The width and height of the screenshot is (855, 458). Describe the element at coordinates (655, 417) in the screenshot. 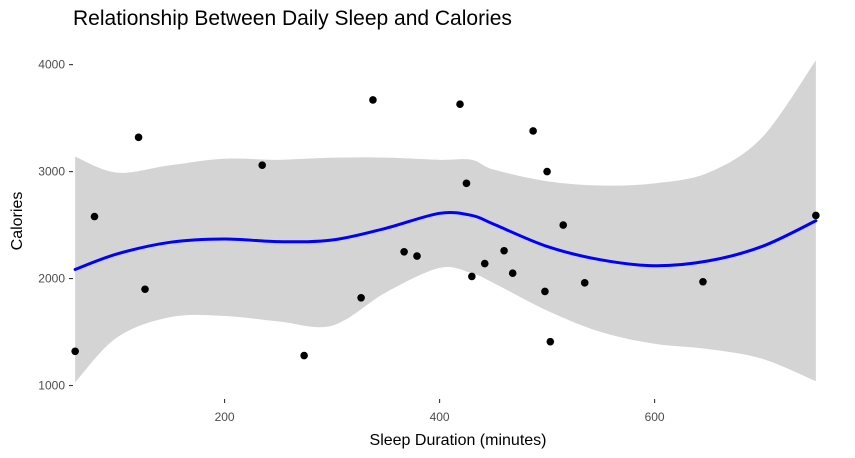

I see `x-tick-label: 600` at that location.